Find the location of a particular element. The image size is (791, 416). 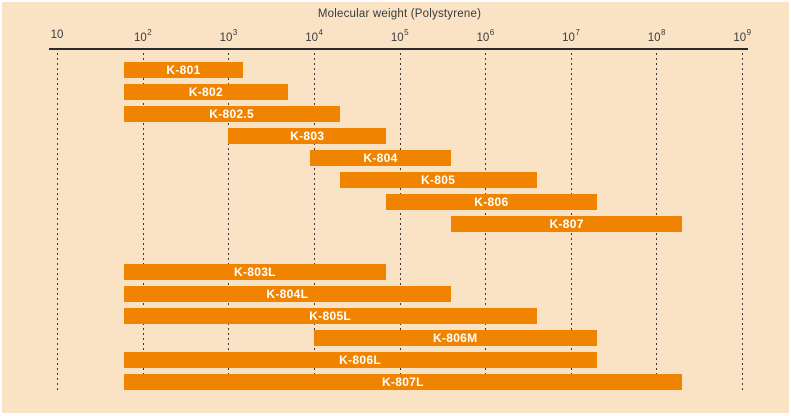

range-bar-k-804: K-804 is located at coordinates (380, 158).